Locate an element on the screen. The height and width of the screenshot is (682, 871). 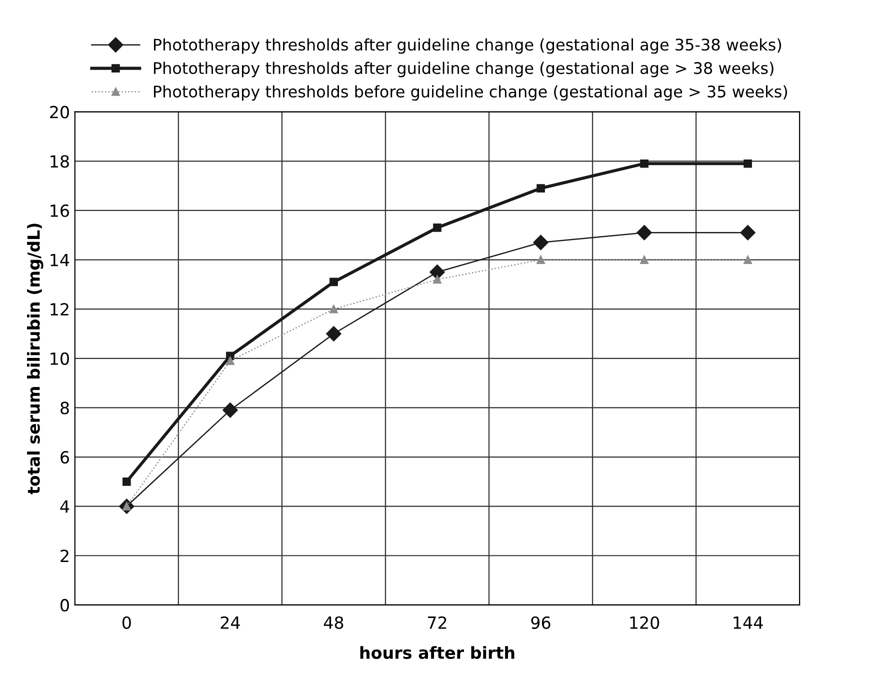
x-tick-label: 120 is located at coordinates (645, 622).